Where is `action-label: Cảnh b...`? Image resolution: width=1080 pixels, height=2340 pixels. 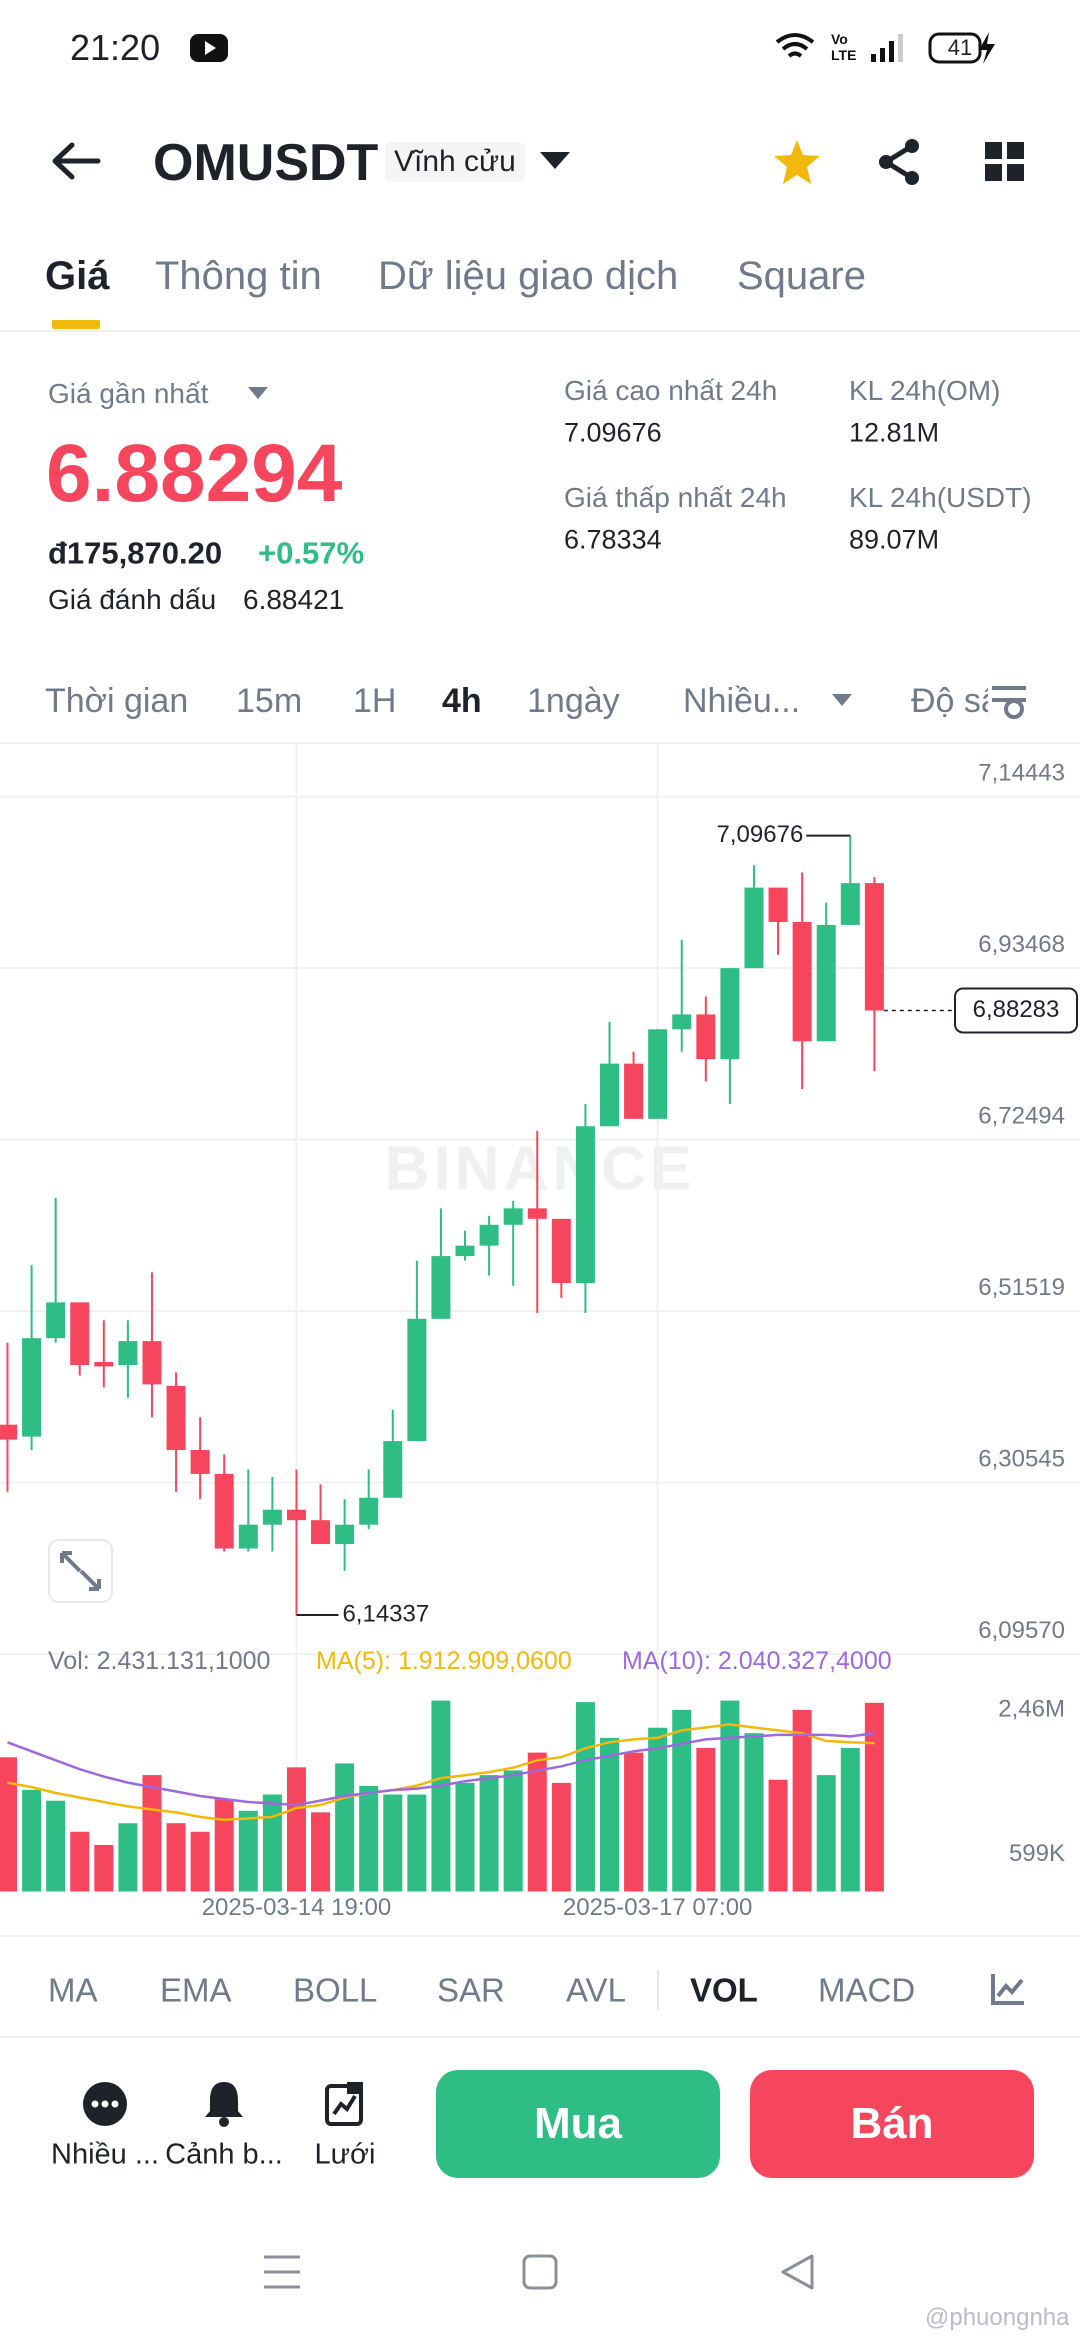 action-label: Cảnh b... is located at coordinates (224, 2154).